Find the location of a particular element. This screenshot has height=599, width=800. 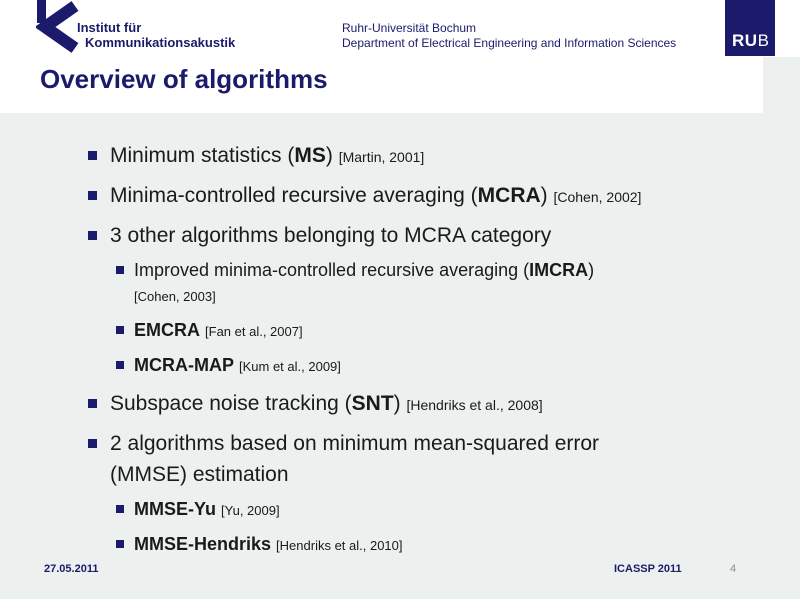

institute-name: Institut für Kommunikationsakustik is located at coordinates (156, 35).